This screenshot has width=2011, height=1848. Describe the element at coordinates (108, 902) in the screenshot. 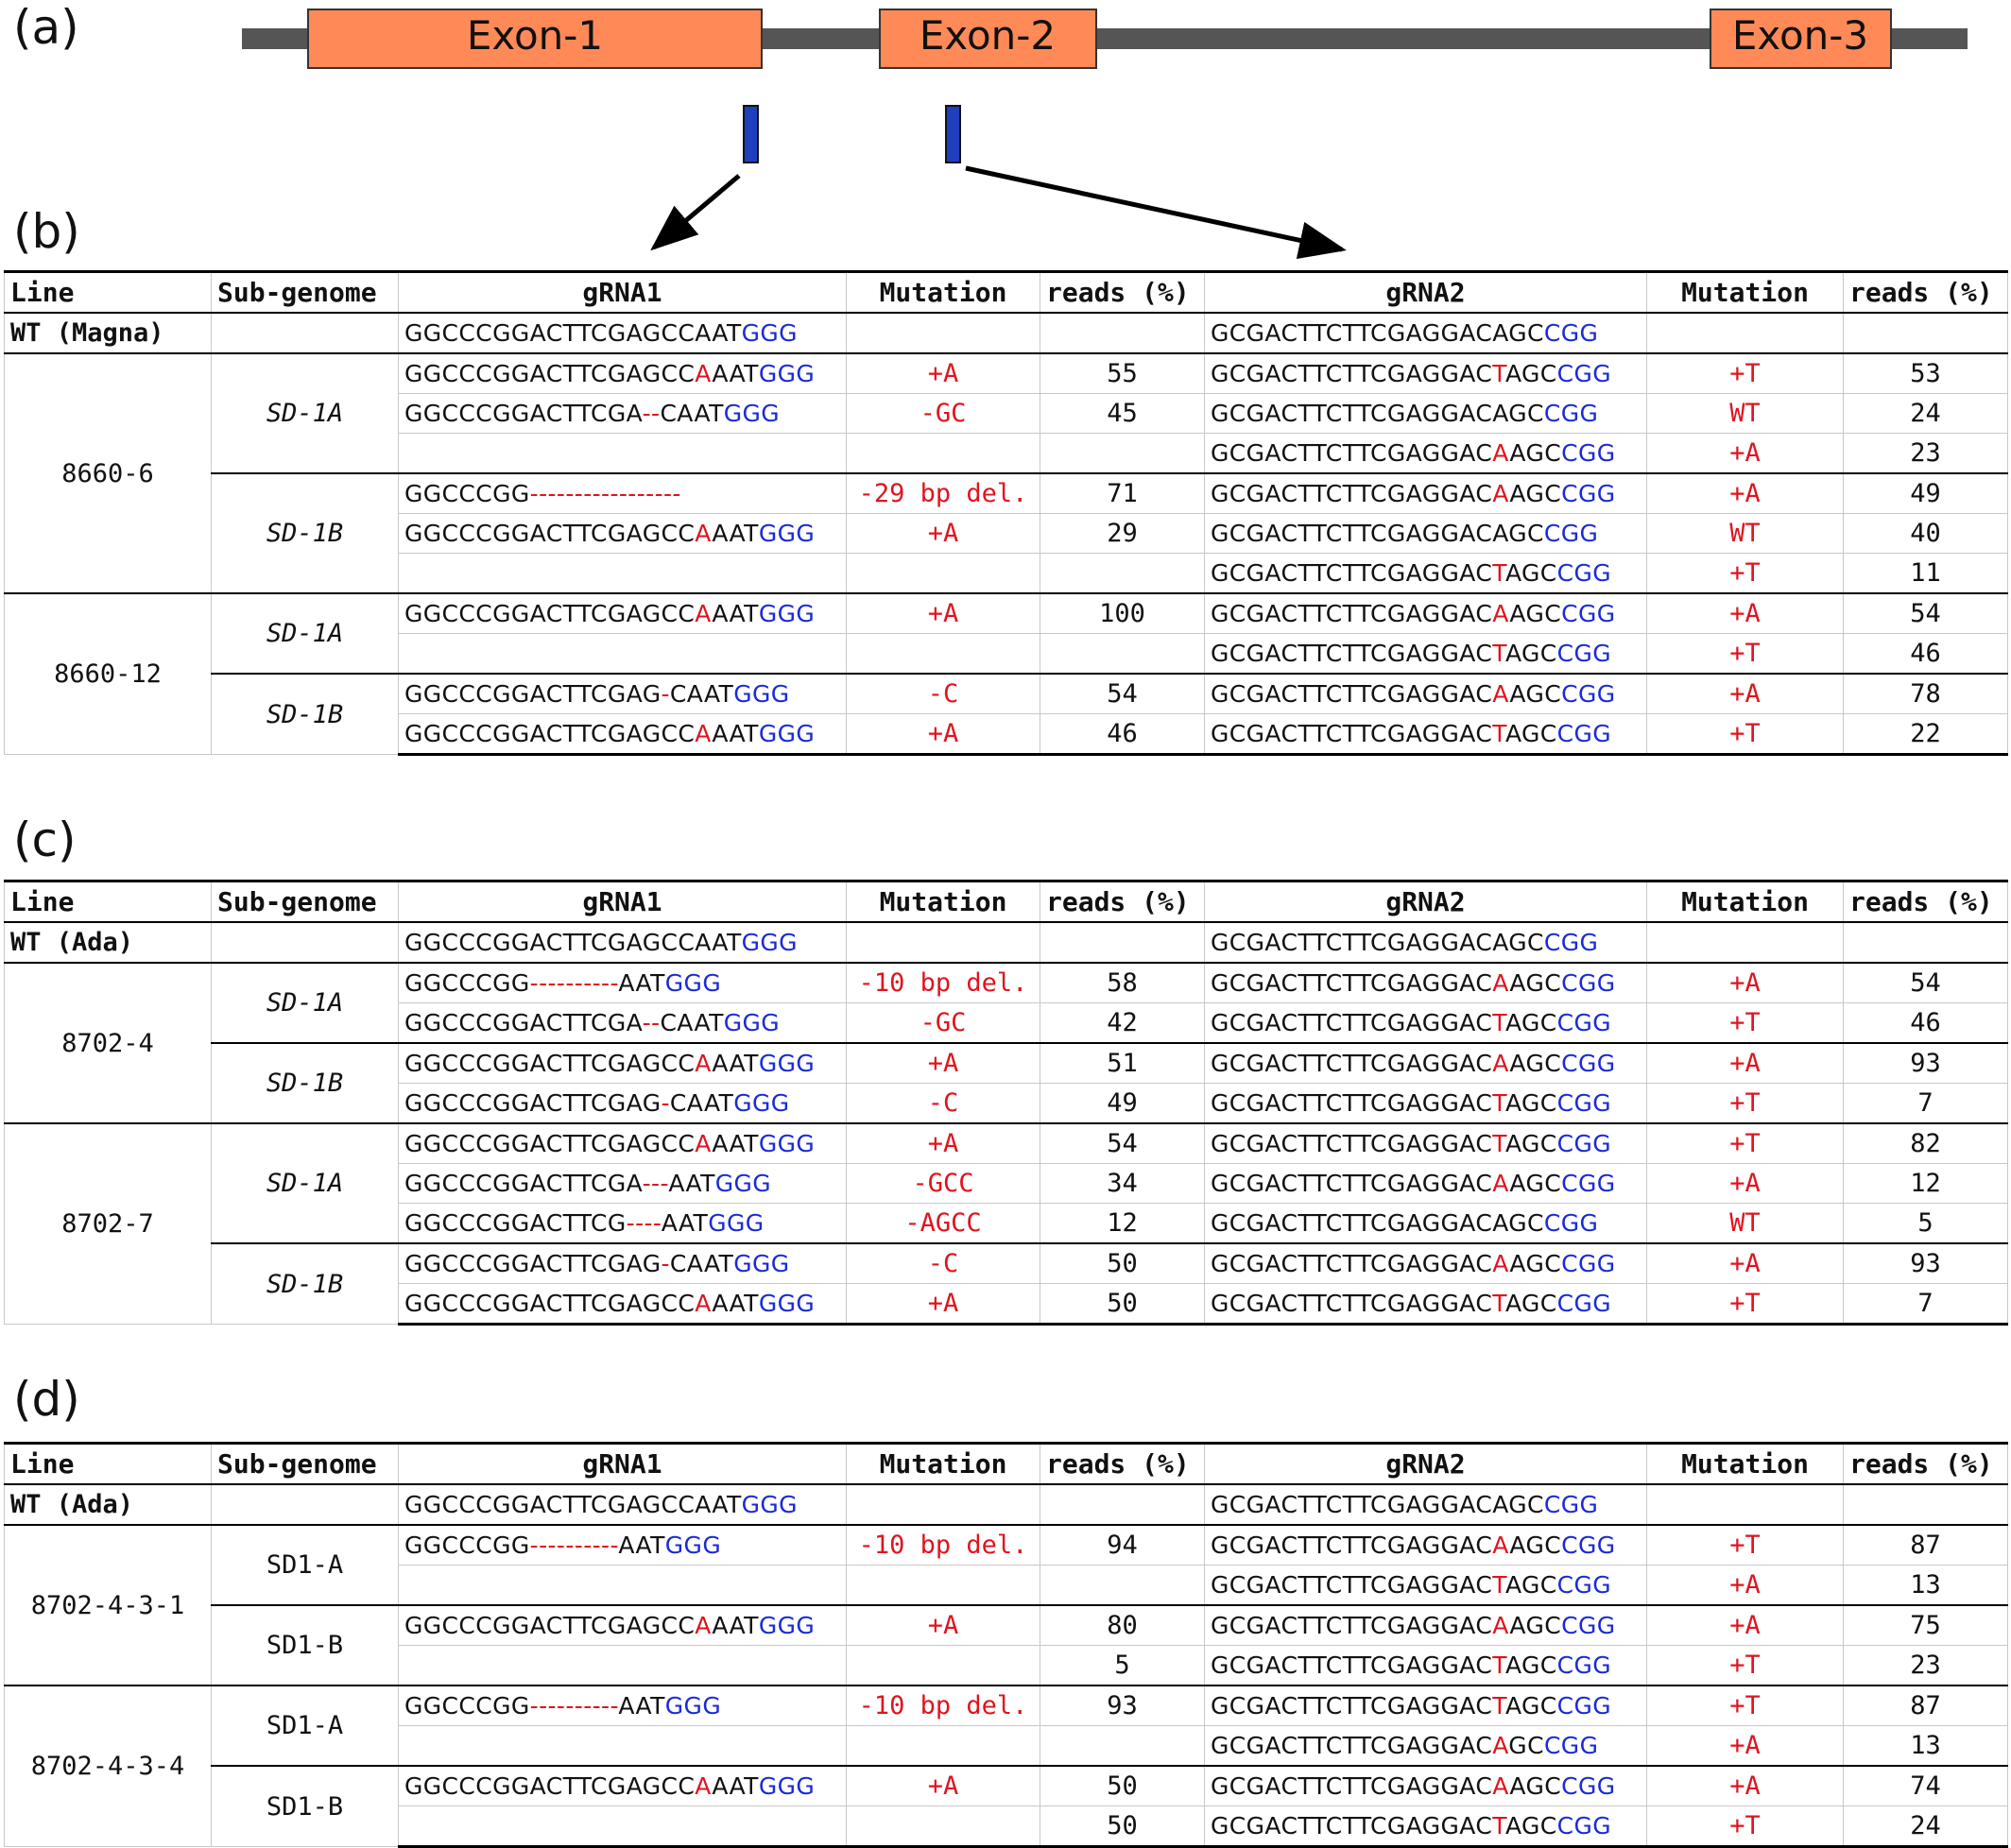

I see `header-line: Line` at that location.